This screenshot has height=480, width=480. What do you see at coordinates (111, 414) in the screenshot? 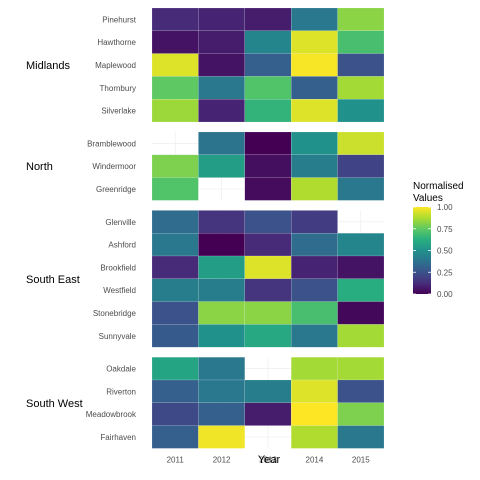
I see `row-label: Meadowbrook` at bounding box center [111, 414].